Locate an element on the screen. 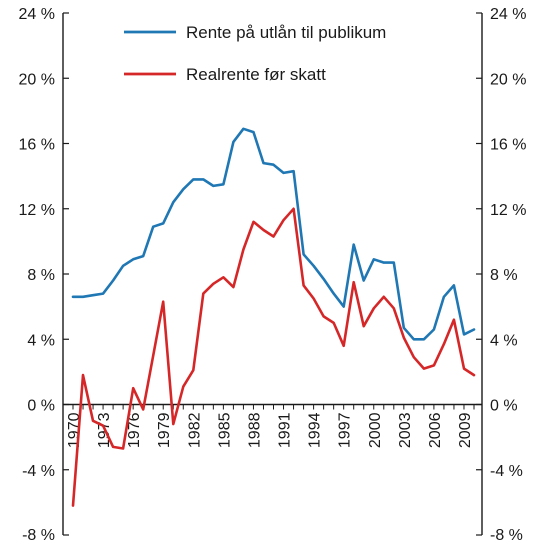  x-tick-label: 1994 is located at coordinates (315, 430).